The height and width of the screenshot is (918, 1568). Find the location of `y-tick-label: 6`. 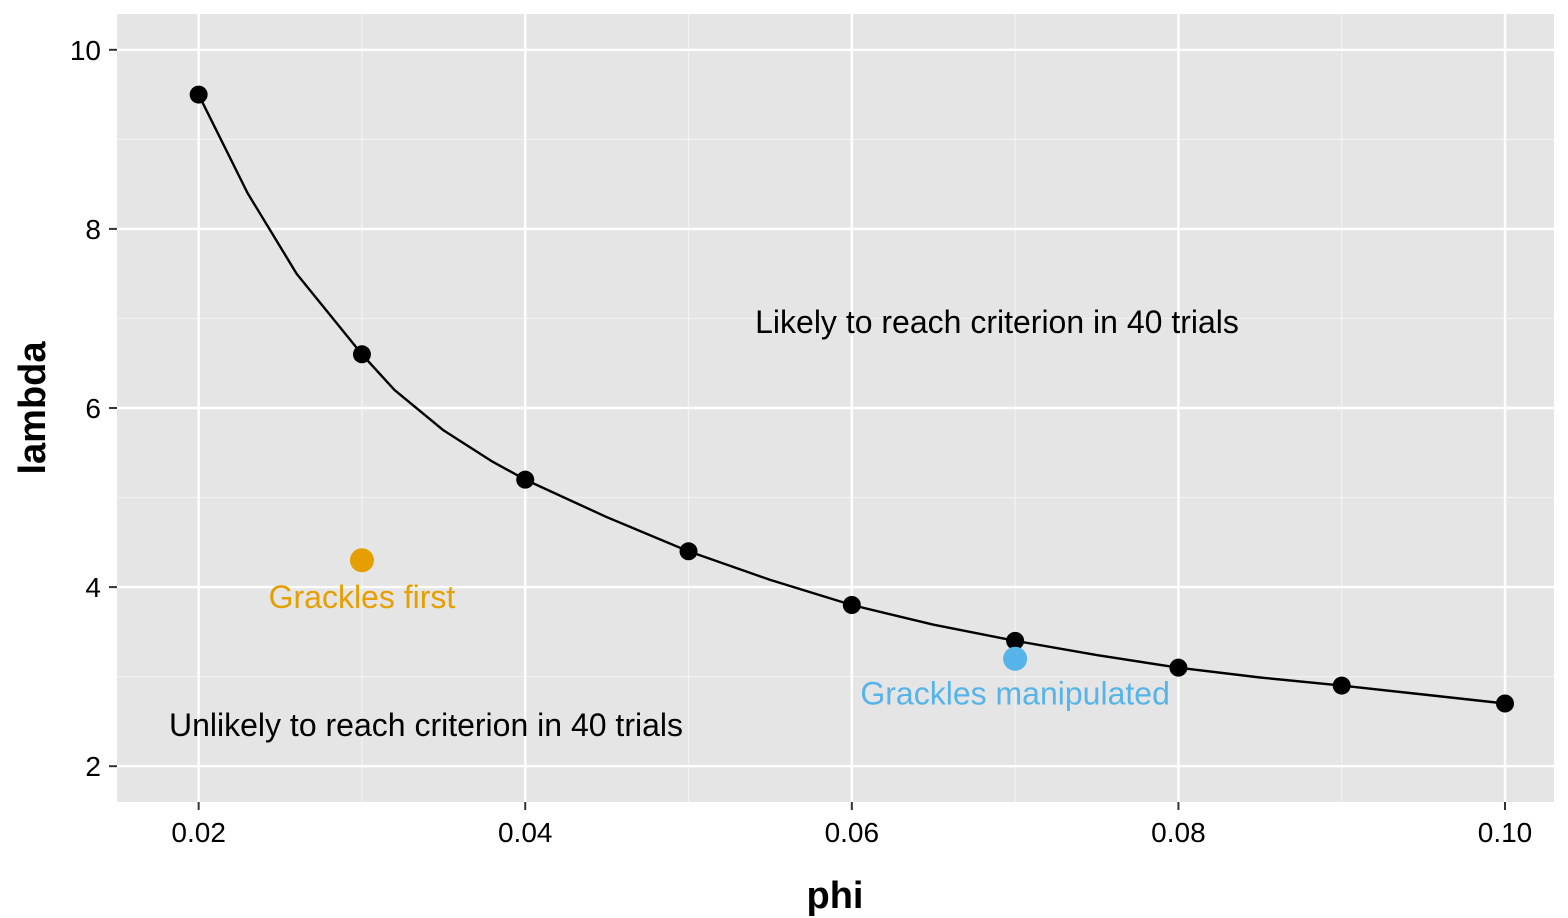

y-tick-label: 6 is located at coordinates (93, 408).